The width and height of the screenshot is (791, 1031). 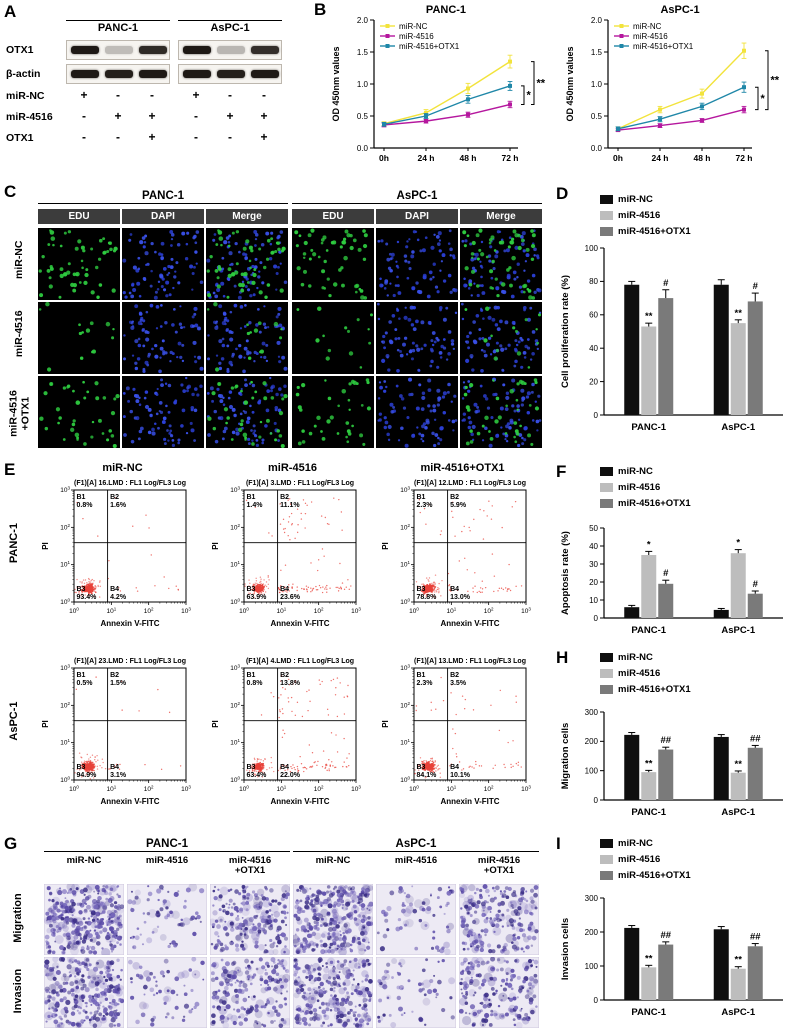 I want to click on panel-a-label: A, so click(x=10, y=11).